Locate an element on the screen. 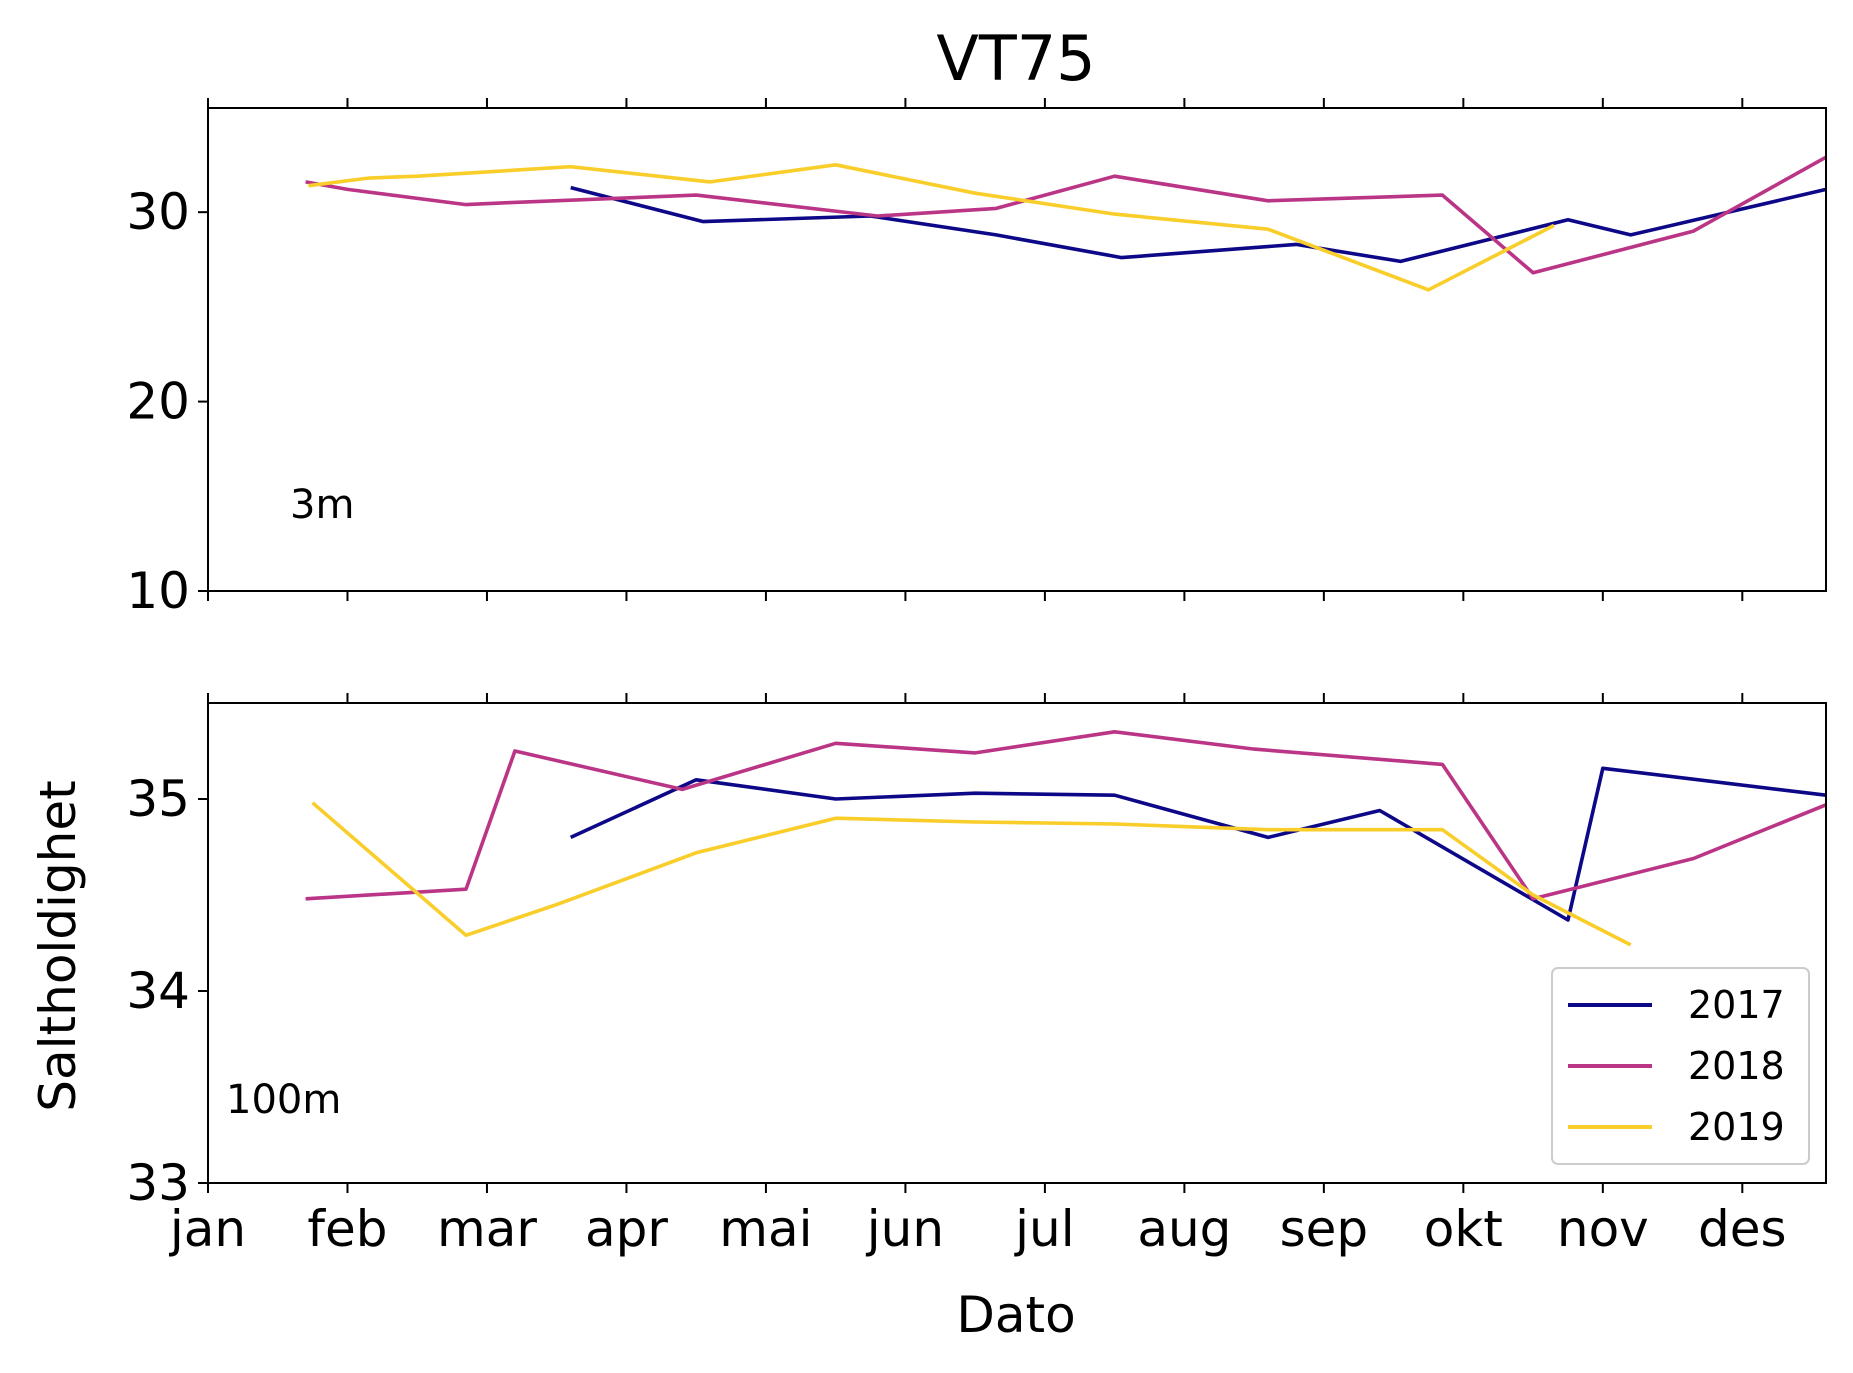 The width and height of the screenshot is (1853, 1373). x-tick-label: nov is located at coordinates (1603, 1229).